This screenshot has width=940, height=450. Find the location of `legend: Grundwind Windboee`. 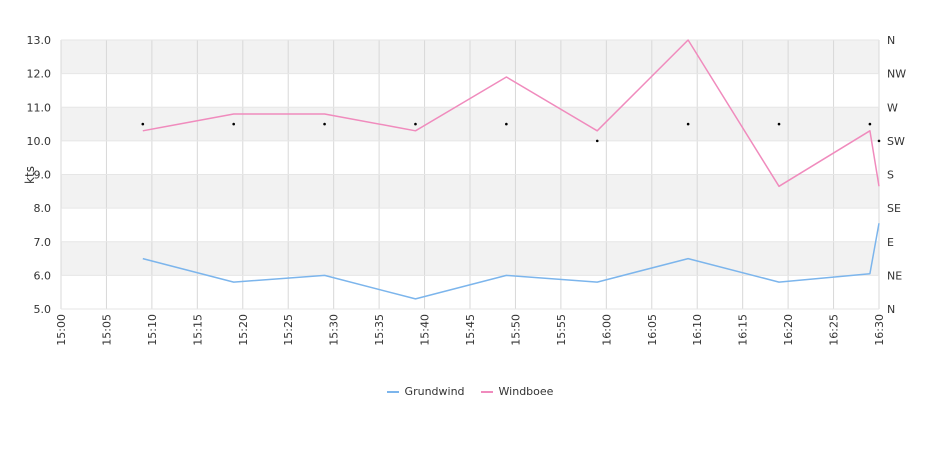

legend: Grundwind Windboee is located at coordinates (470, 391).